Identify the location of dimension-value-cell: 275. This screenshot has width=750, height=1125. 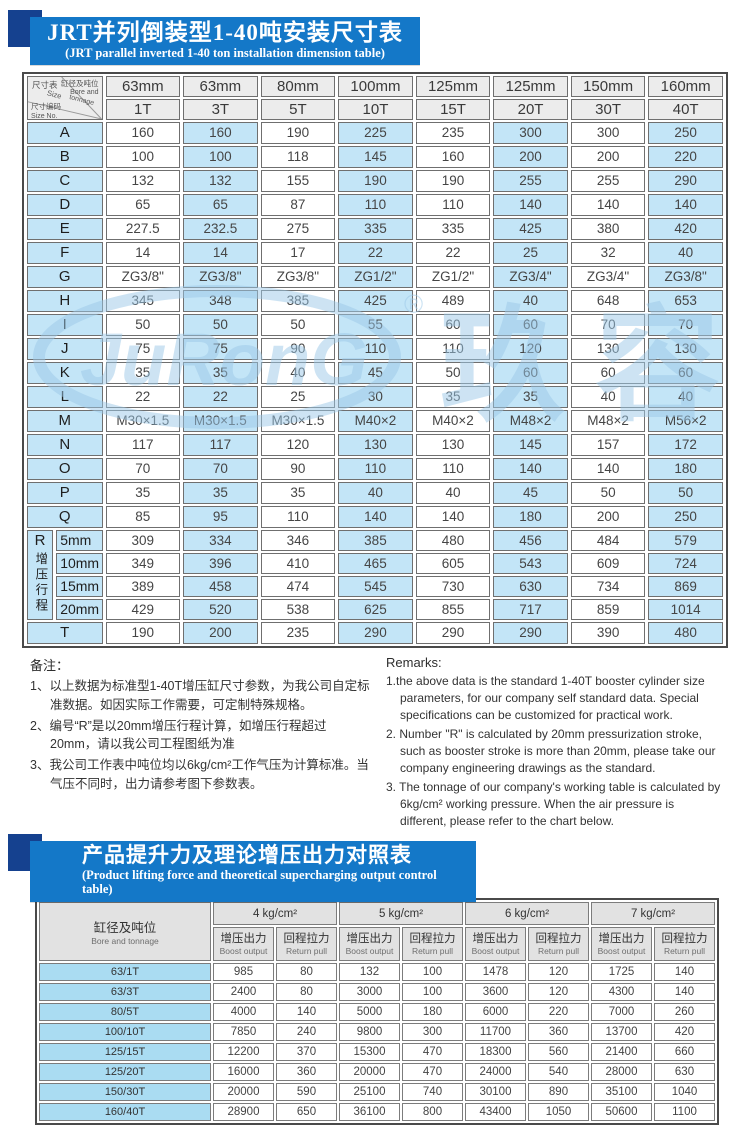
(298, 229).